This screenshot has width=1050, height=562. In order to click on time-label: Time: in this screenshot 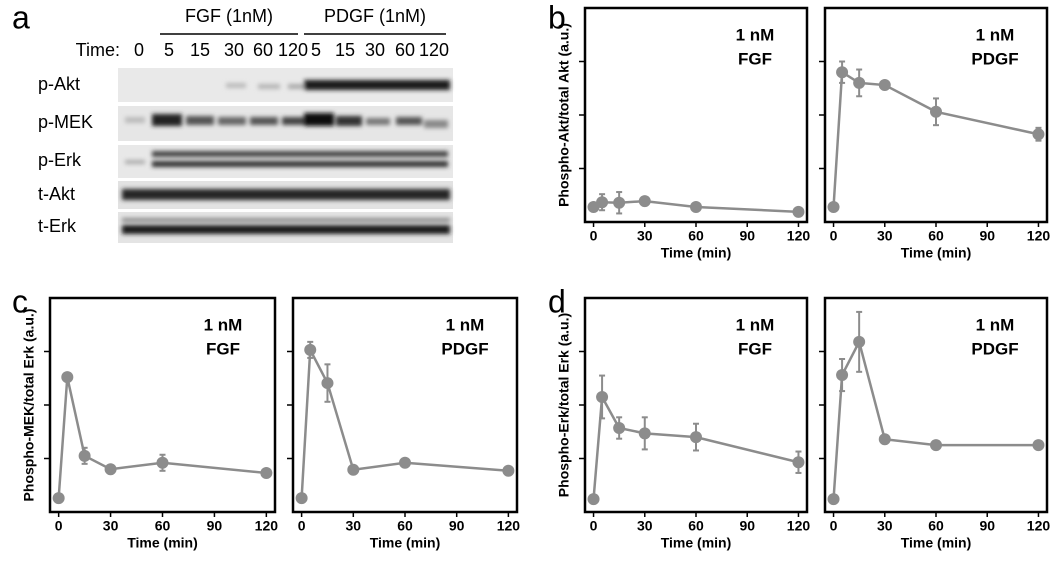, I will do `click(98, 50)`.